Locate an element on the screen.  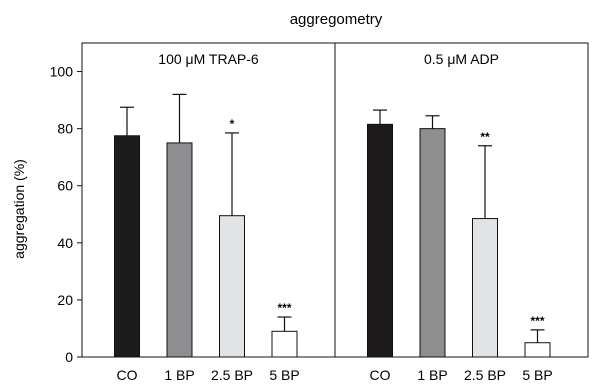
panel-title: 100 μM TRAP-6 is located at coordinates (208, 59).